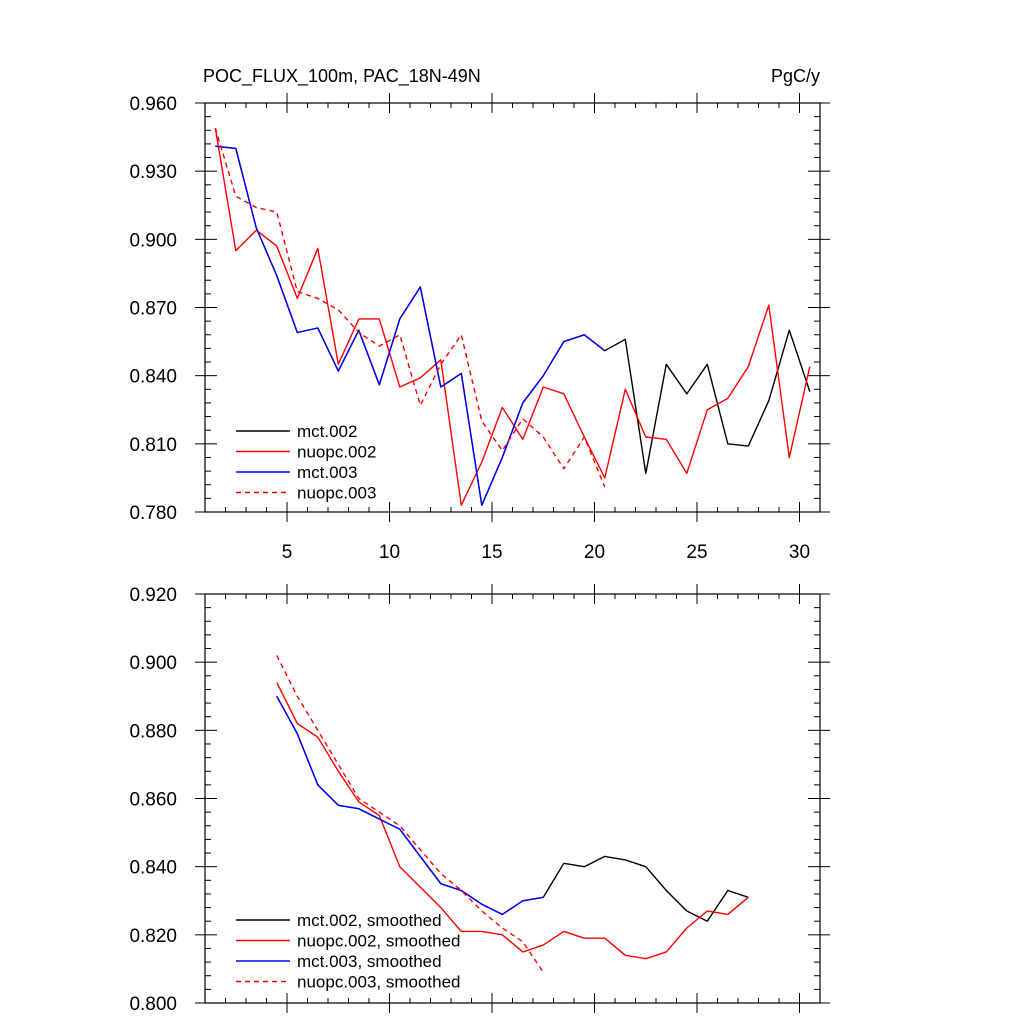  What do you see at coordinates (153, 800) in the screenshot?
I see `y-tick-label: 0.860` at bounding box center [153, 800].